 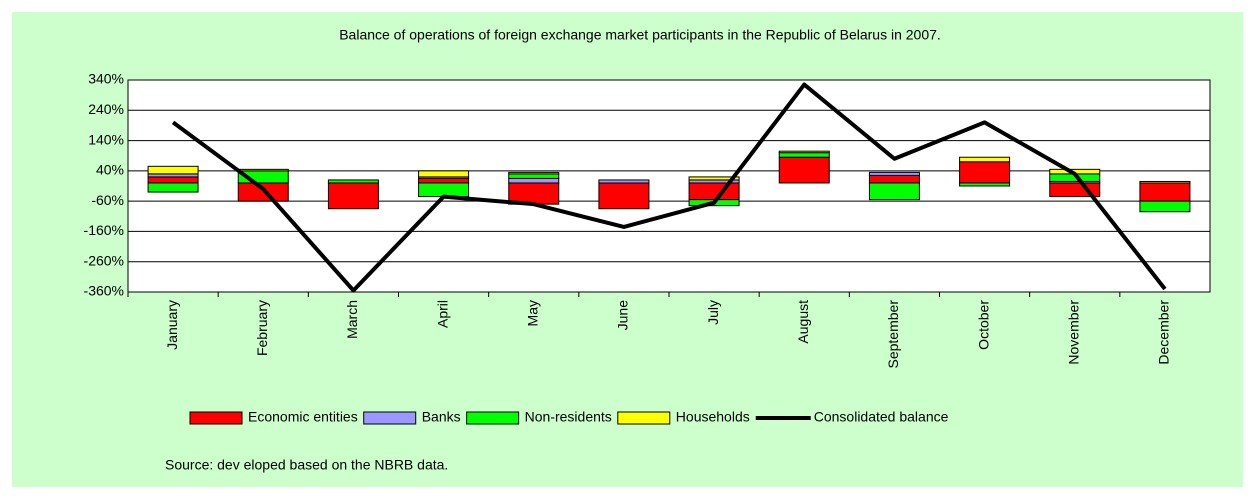 What do you see at coordinates (441, 417) in the screenshot?
I see `legend-label: Banks` at bounding box center [441, 417].